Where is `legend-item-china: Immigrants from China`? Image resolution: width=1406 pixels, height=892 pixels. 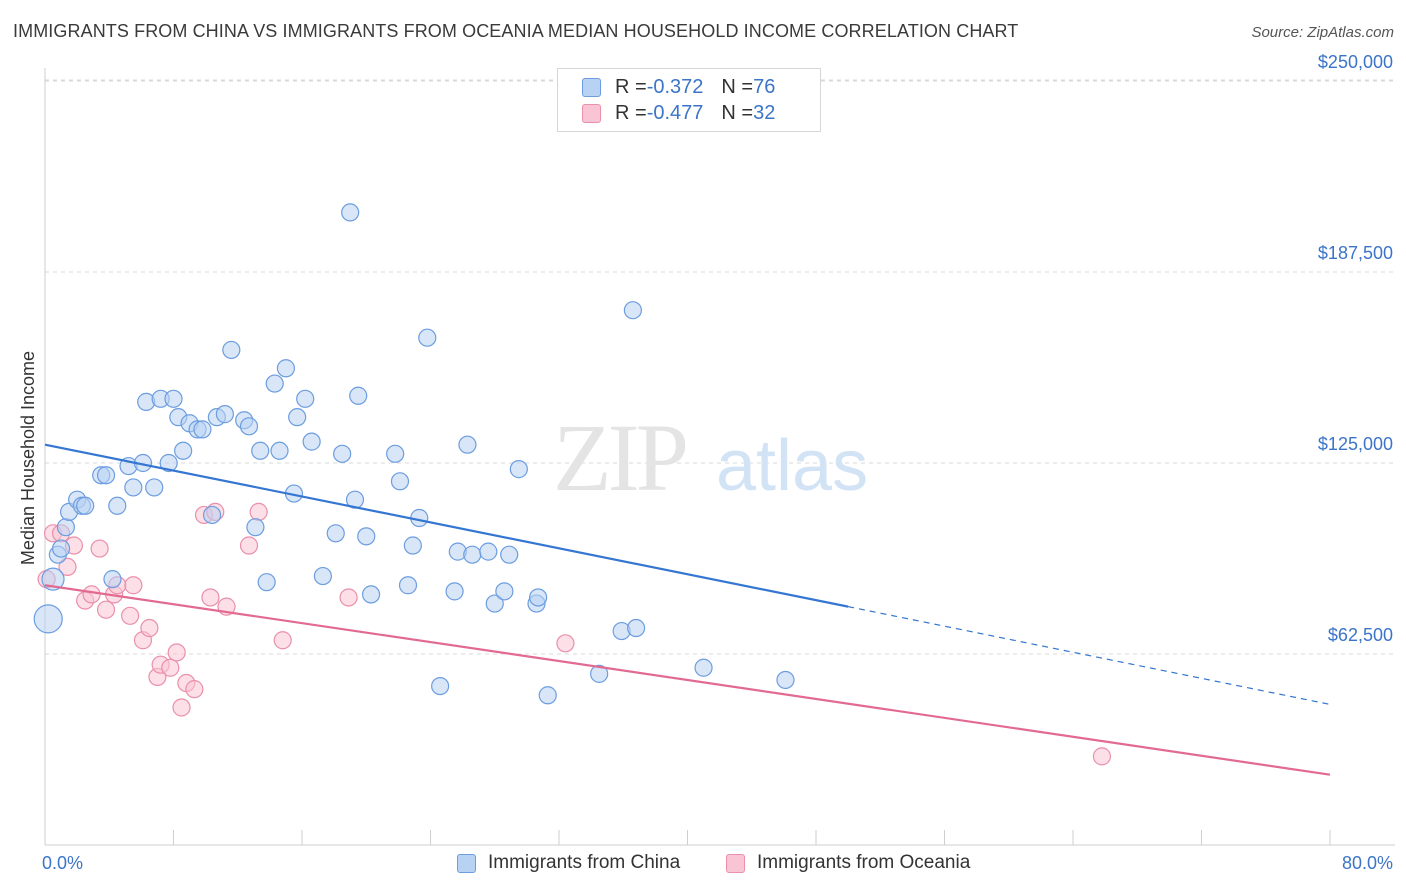 legend-item-china: Immigrants from China is located at coordinates (568, 863).